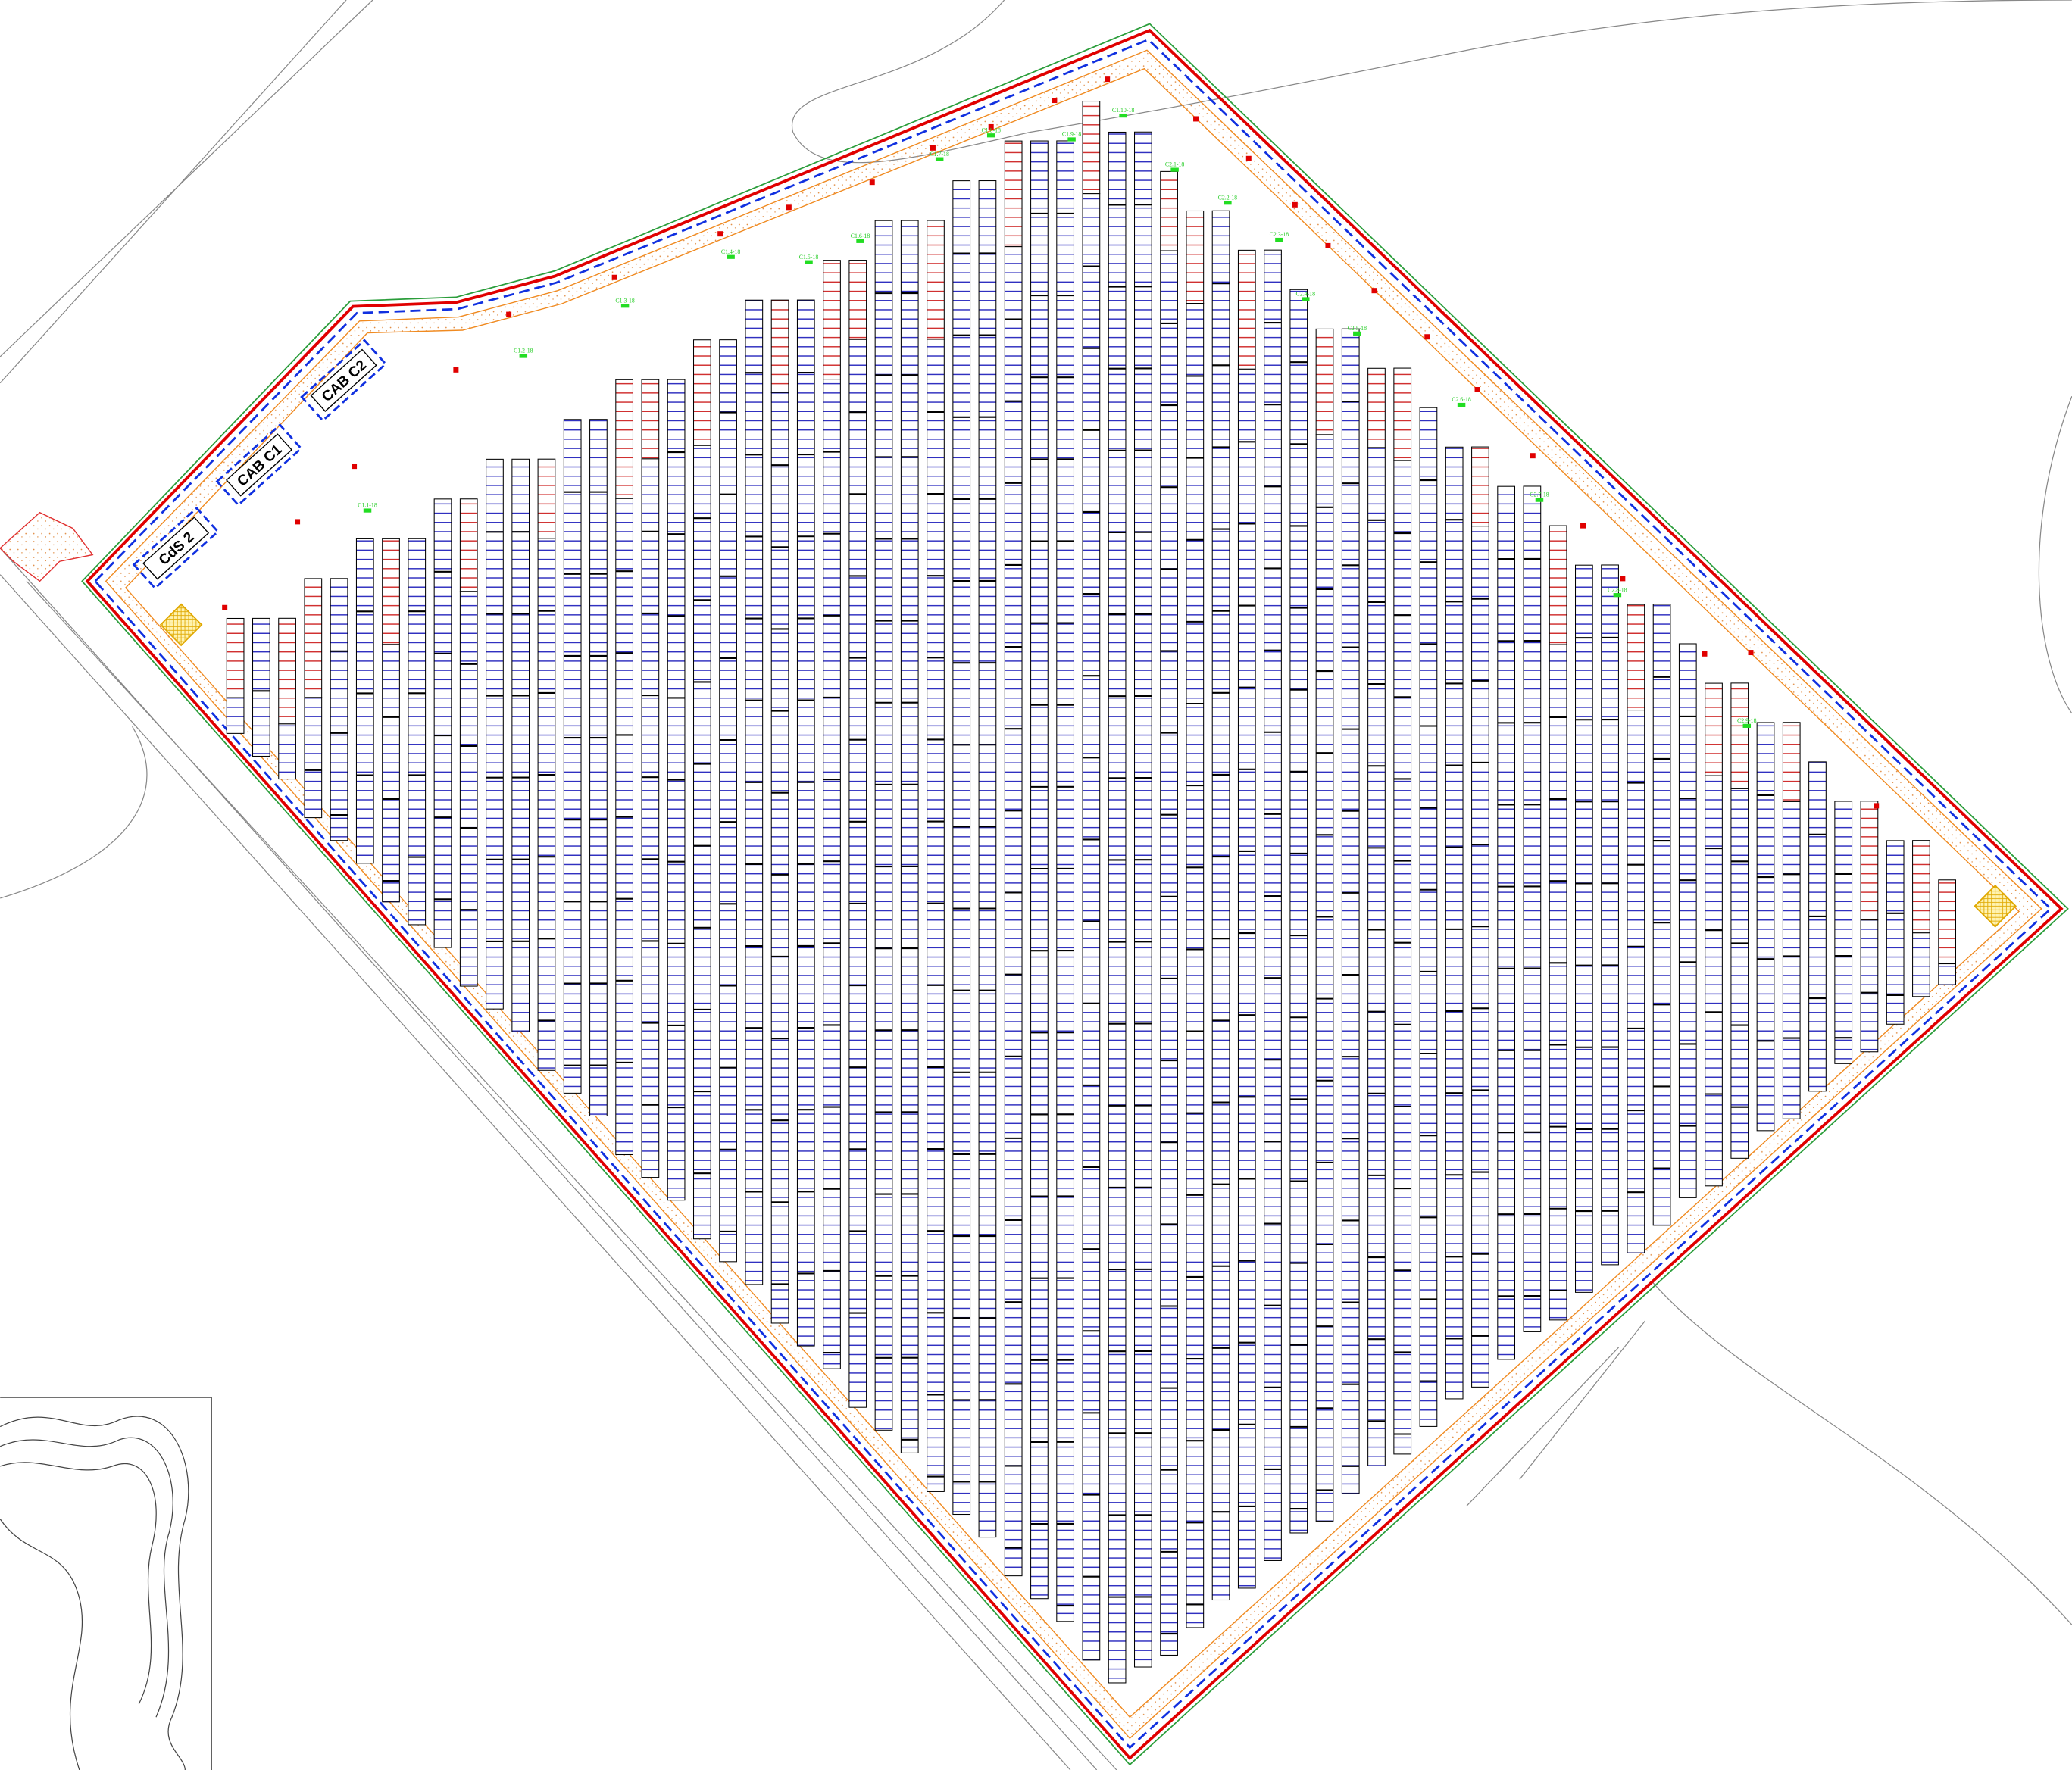  I want to click on string-label: C1.8-18, so click(991, 129).